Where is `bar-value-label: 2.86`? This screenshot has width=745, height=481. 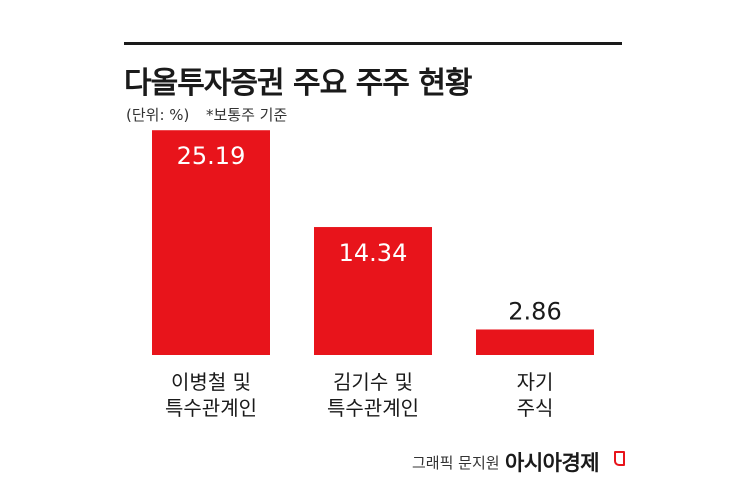
bar-value-label: 2.86 is located at coordinates (534, 311).